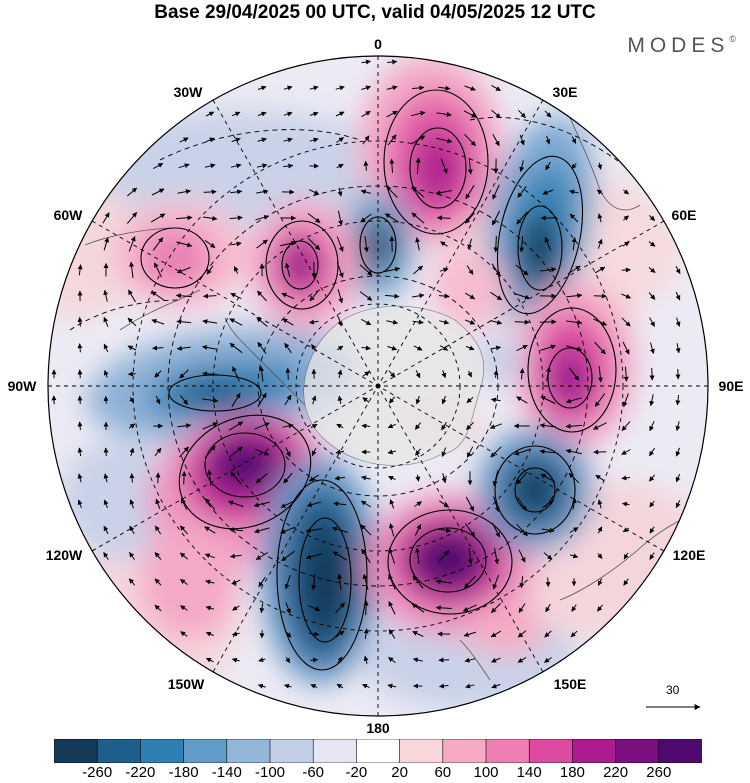  I want to click on lon-label-0: 0, so click(378, 44).